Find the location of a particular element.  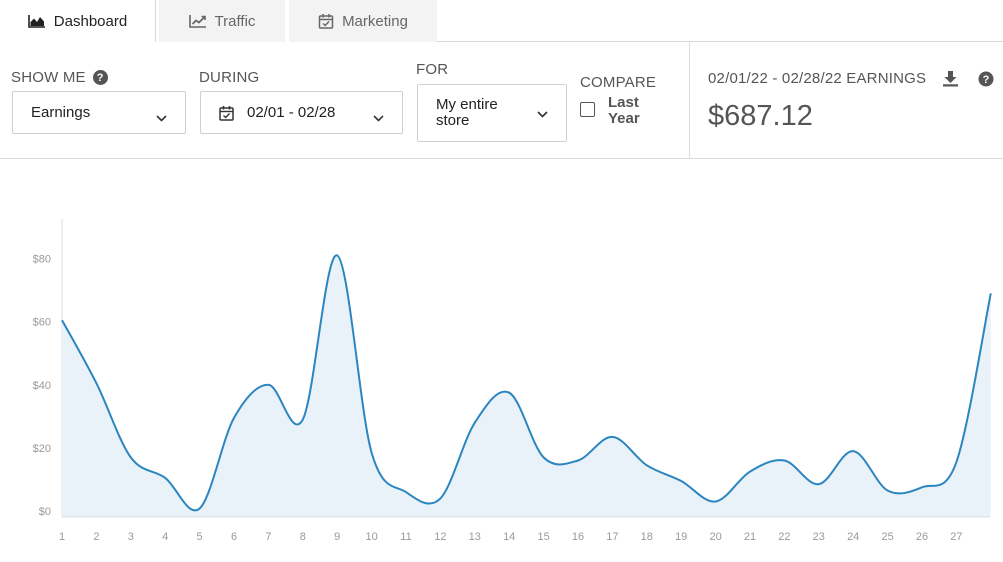

during-label-text: DURING is located at coordinates (229, 77).